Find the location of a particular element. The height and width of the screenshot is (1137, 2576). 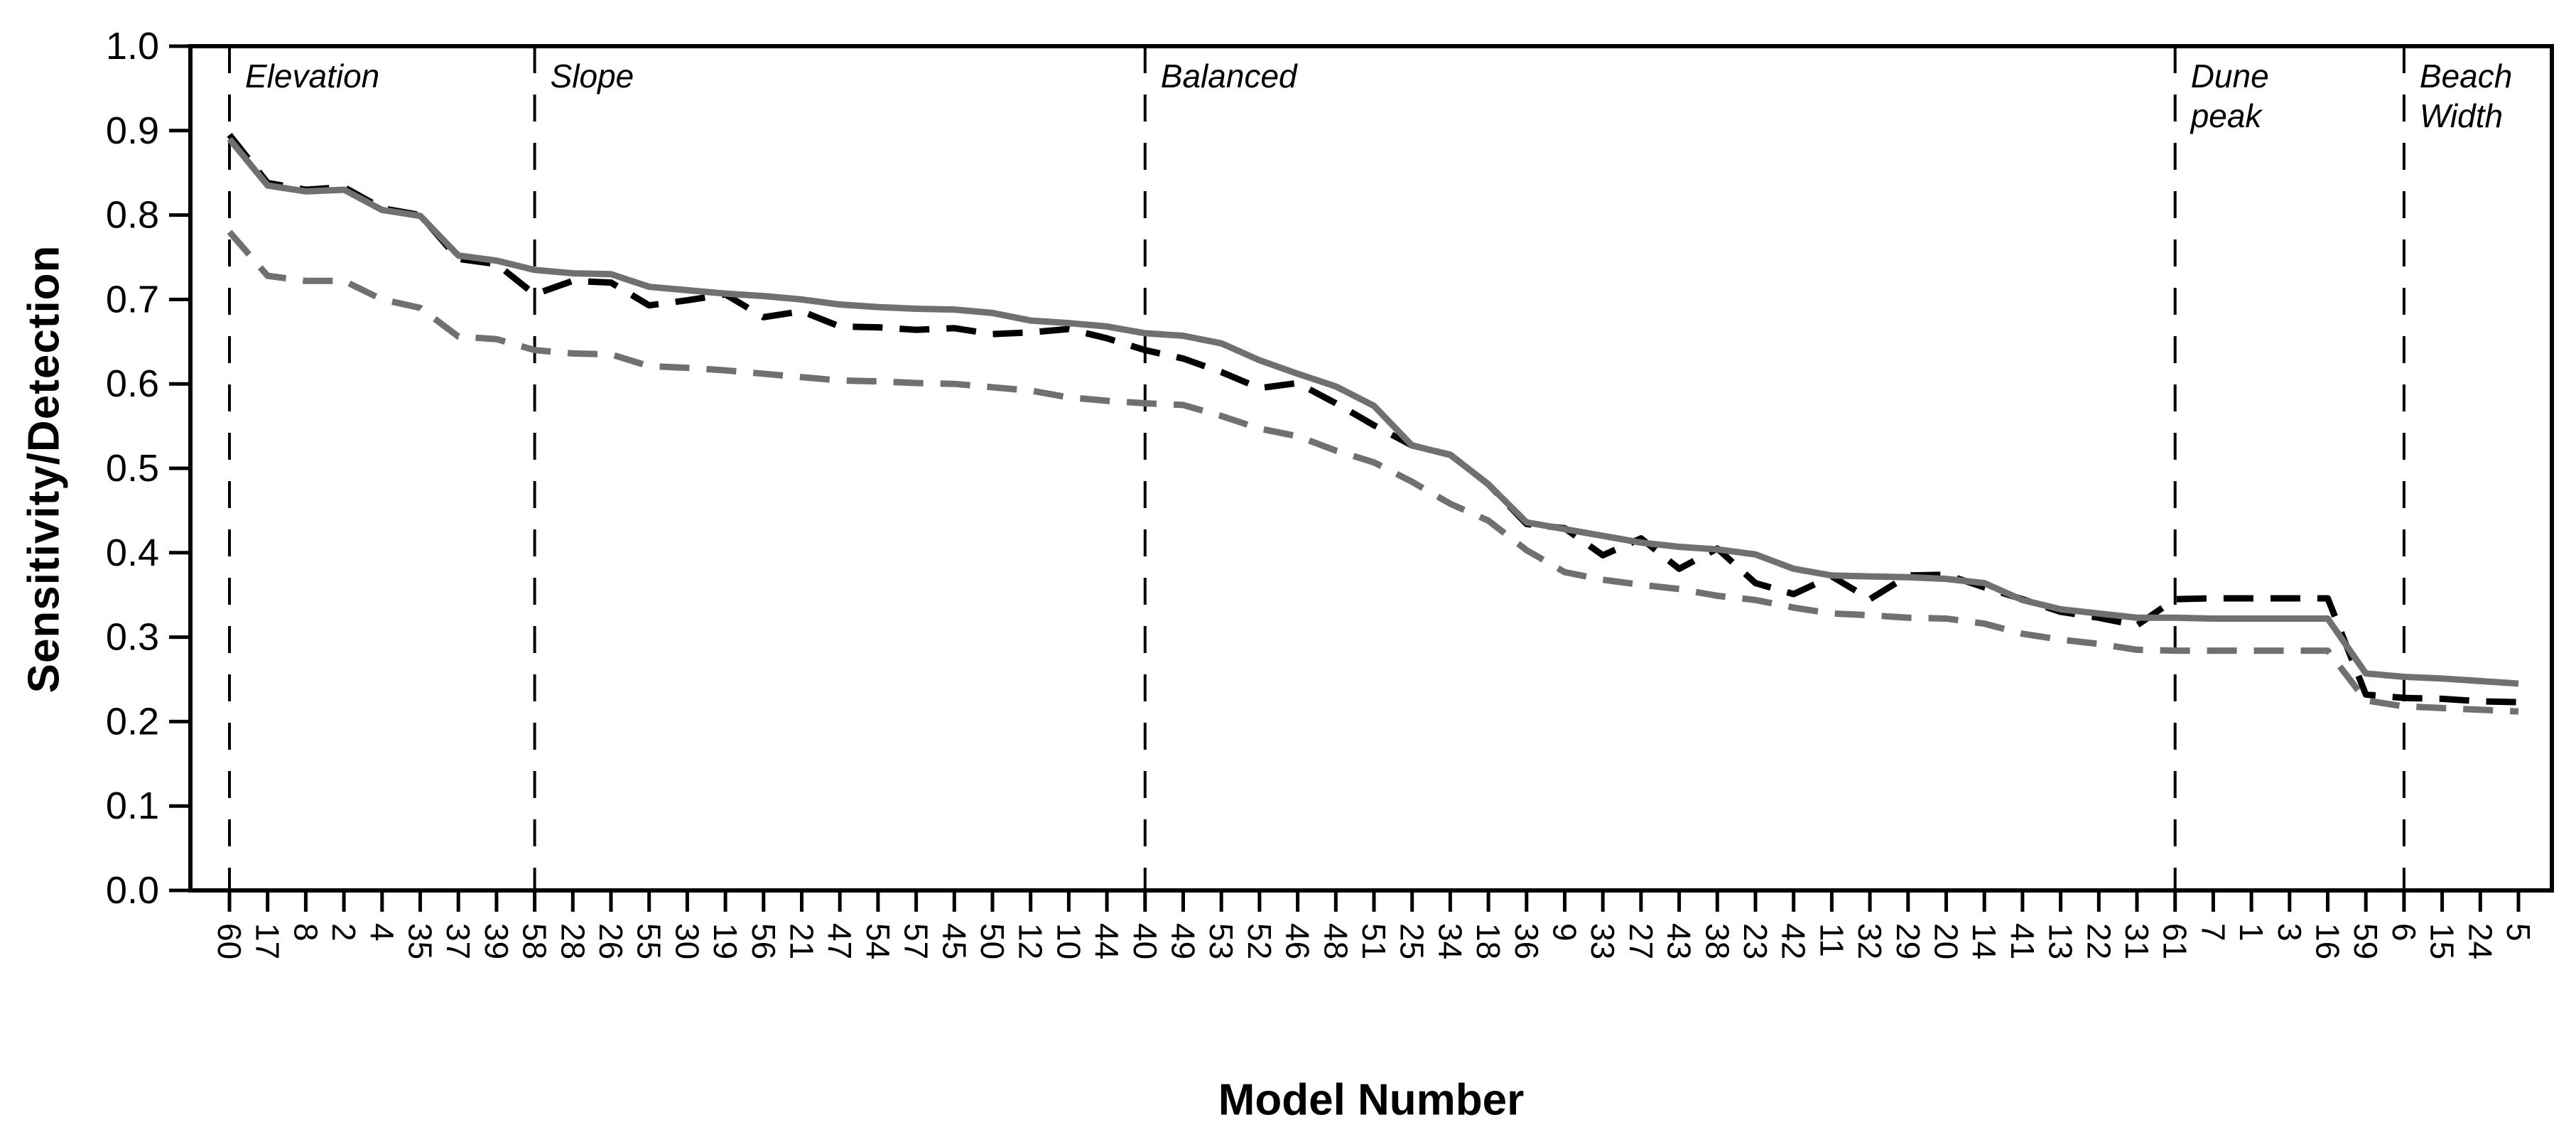

y-axis-title: Sensitivity/Detection is located at coordinates (44, 469).